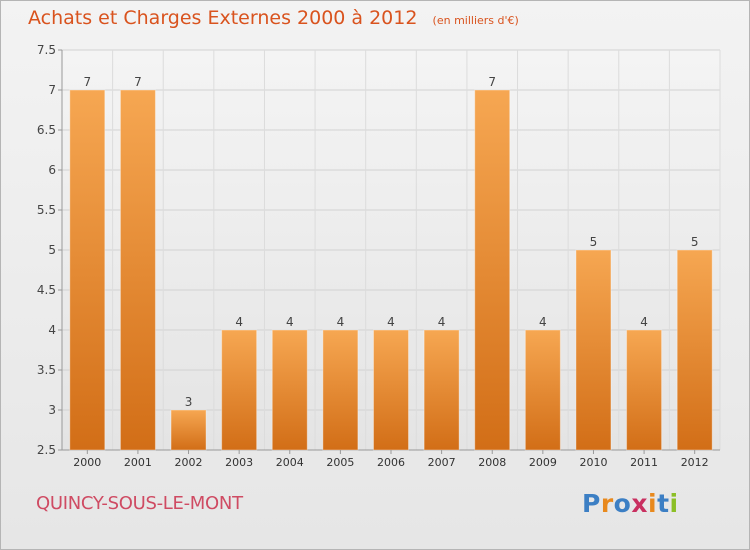  What do you see at coordinates (543, 462) in the screenshot?
I see `x-tick-label: 2009` at bounding box center [543, 462].